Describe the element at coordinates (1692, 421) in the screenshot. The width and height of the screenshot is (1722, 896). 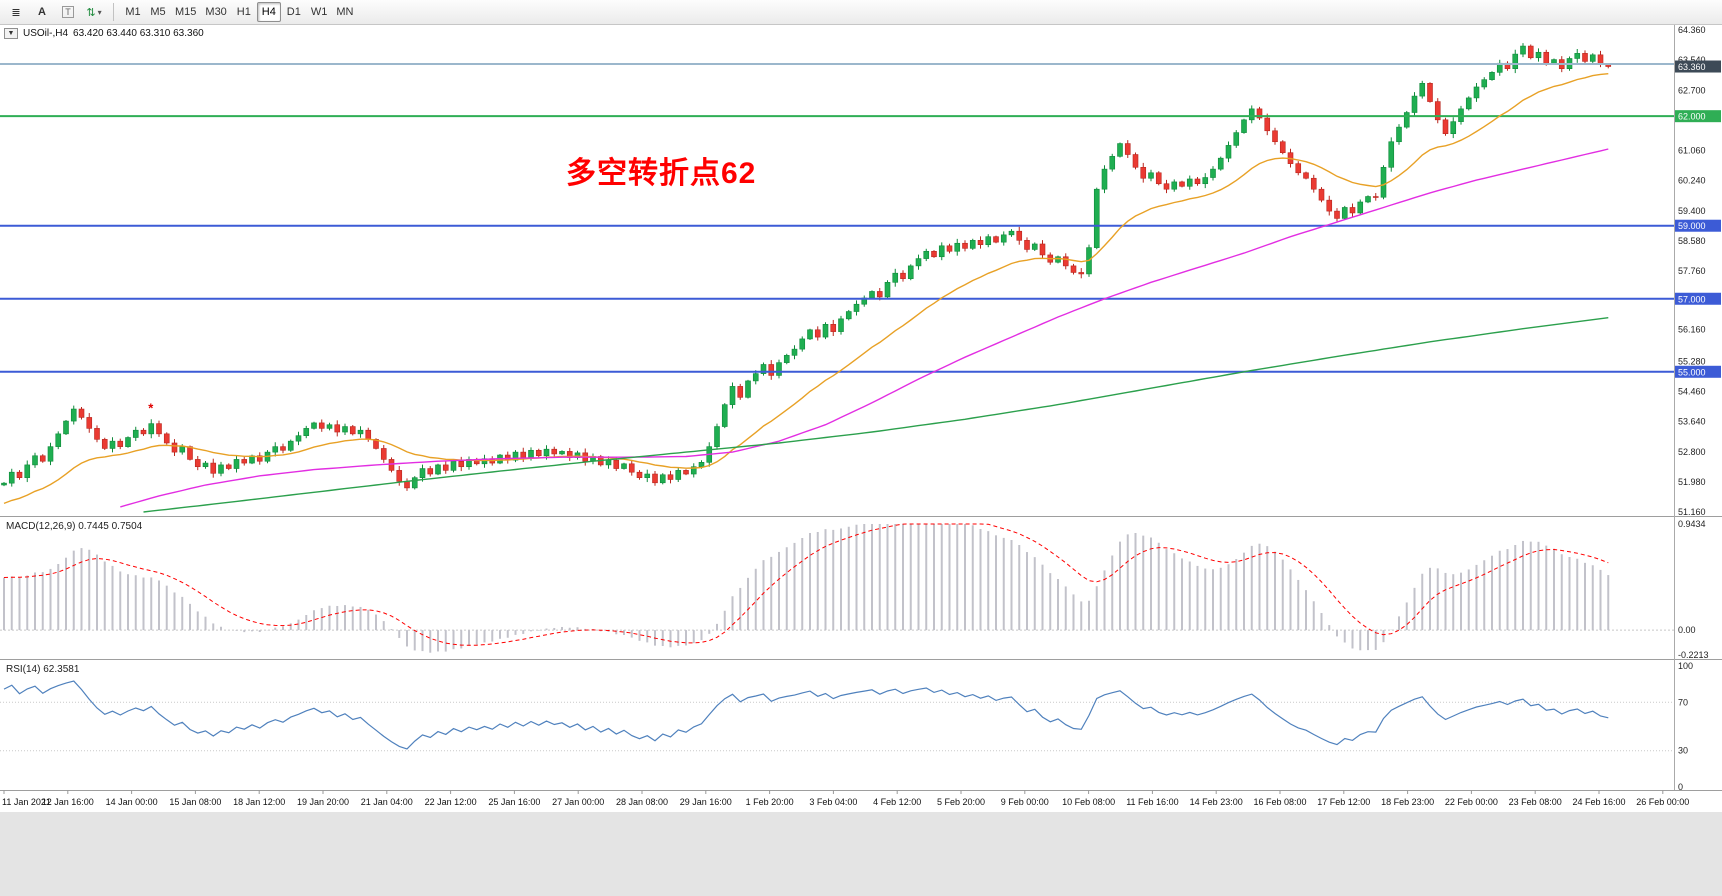
I see `svg-text: 53.640` at that location.